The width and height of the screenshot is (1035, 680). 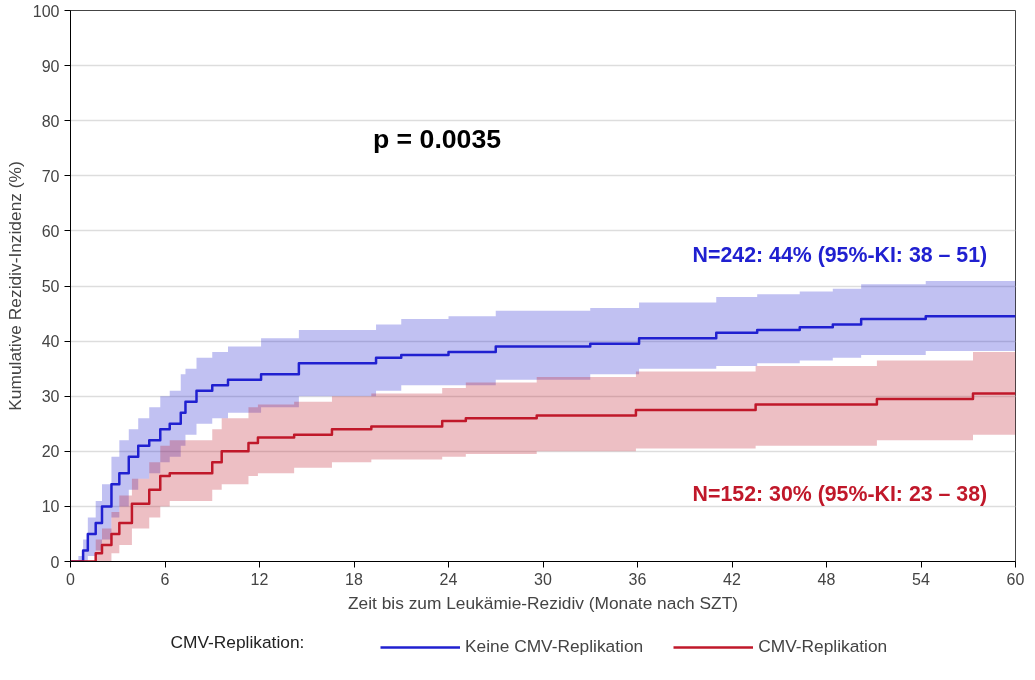 What do you see at coordinates (50, 66) in the screenshot?
I see `y-tick-label: 90` at bounding box center [50, 66].